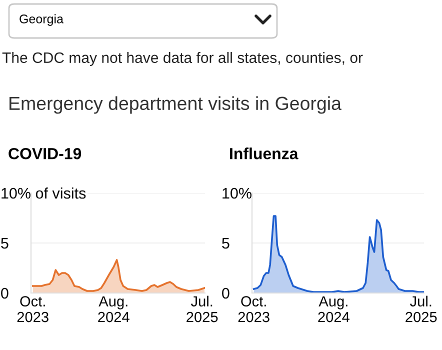 This screenshot has height=350, width=442. I want to click on chart-title: Influenza, so click(264, 154).